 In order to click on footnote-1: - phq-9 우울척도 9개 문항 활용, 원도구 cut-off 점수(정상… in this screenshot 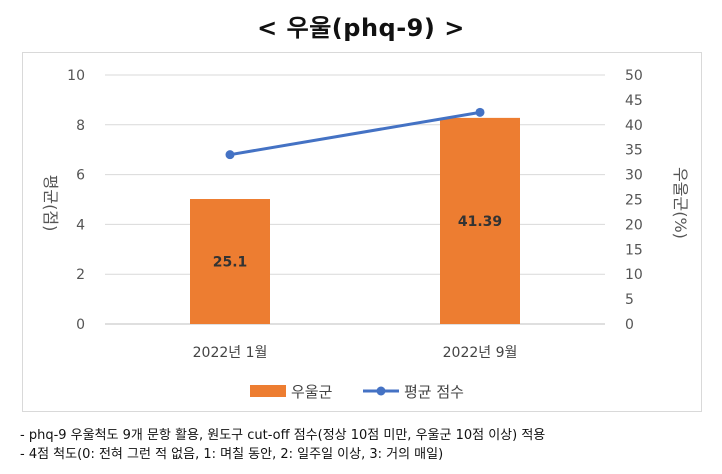, I will do `click(283, 435)`.